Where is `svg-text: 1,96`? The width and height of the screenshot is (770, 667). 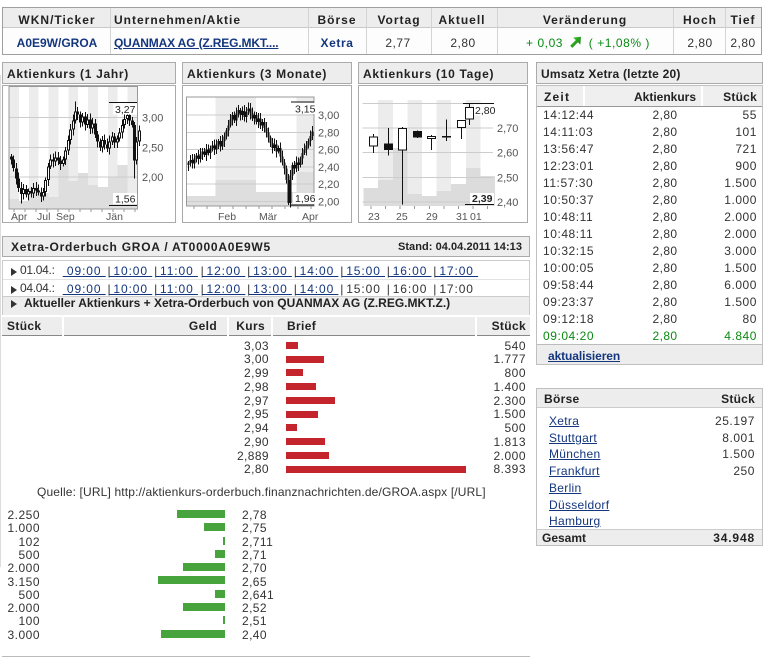 svg-text: 1,96 is located at coordinates (305, 199).